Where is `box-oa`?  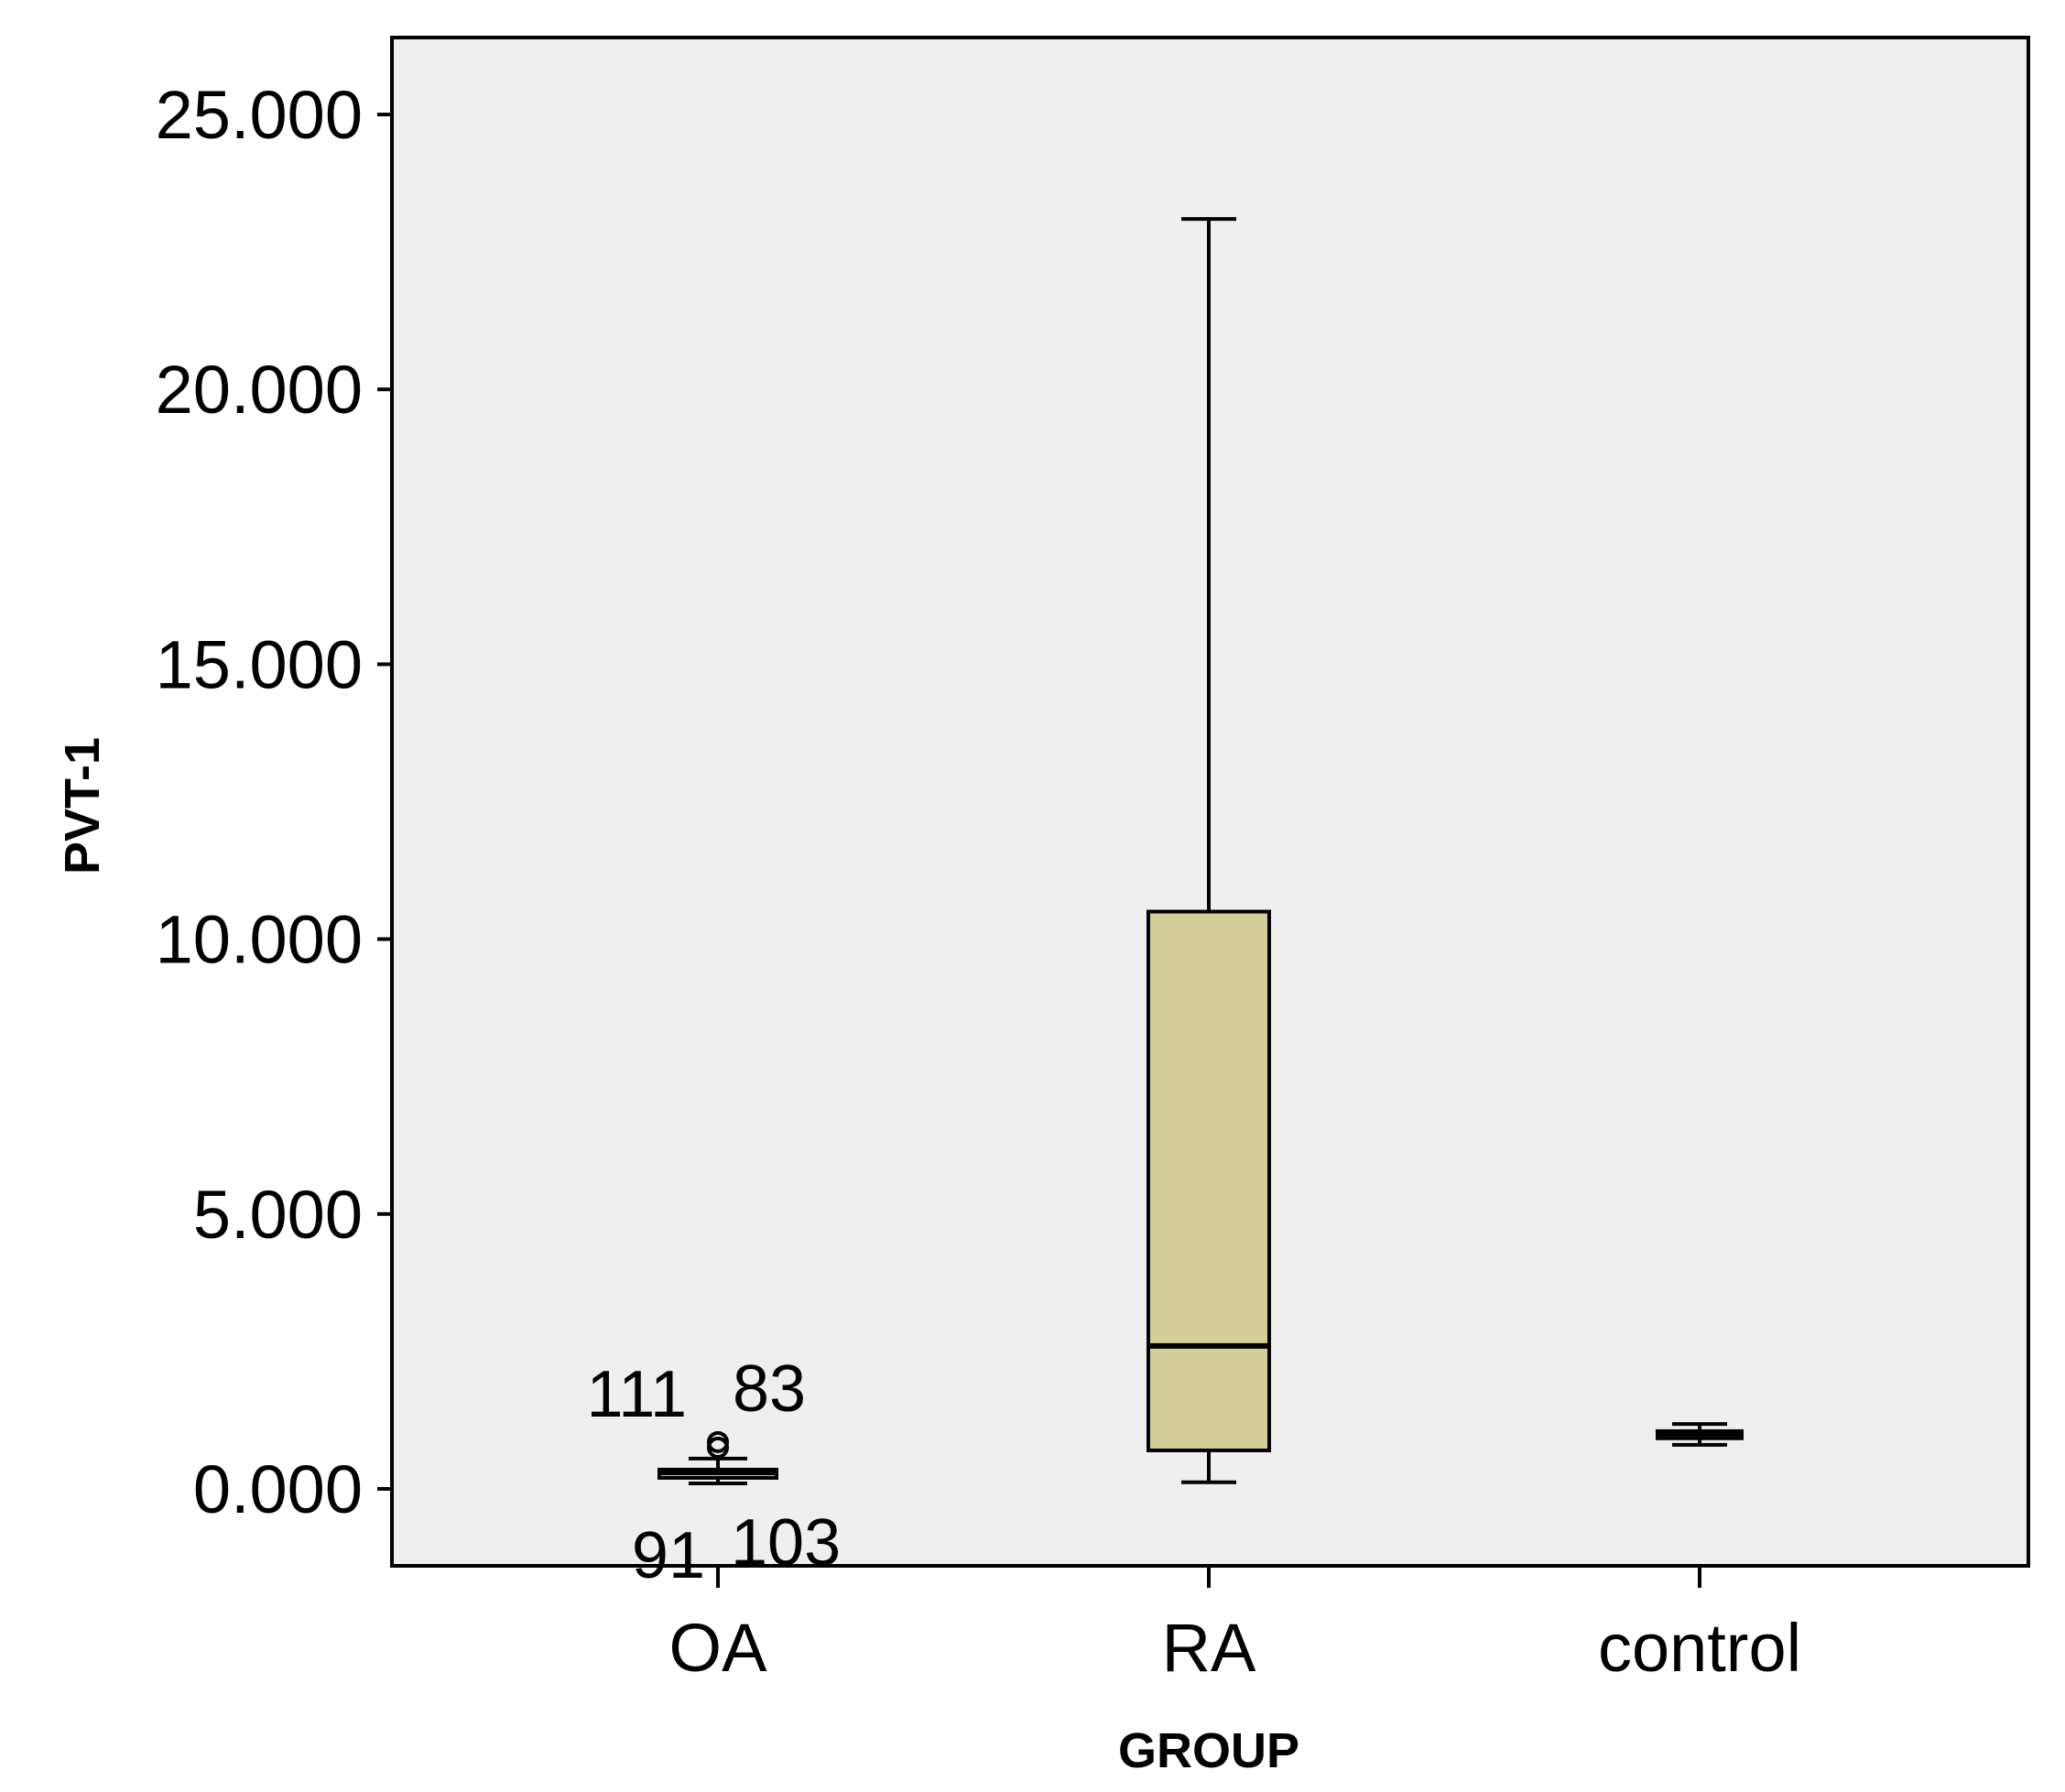 box-oa is located at coordinates (718, 1470).